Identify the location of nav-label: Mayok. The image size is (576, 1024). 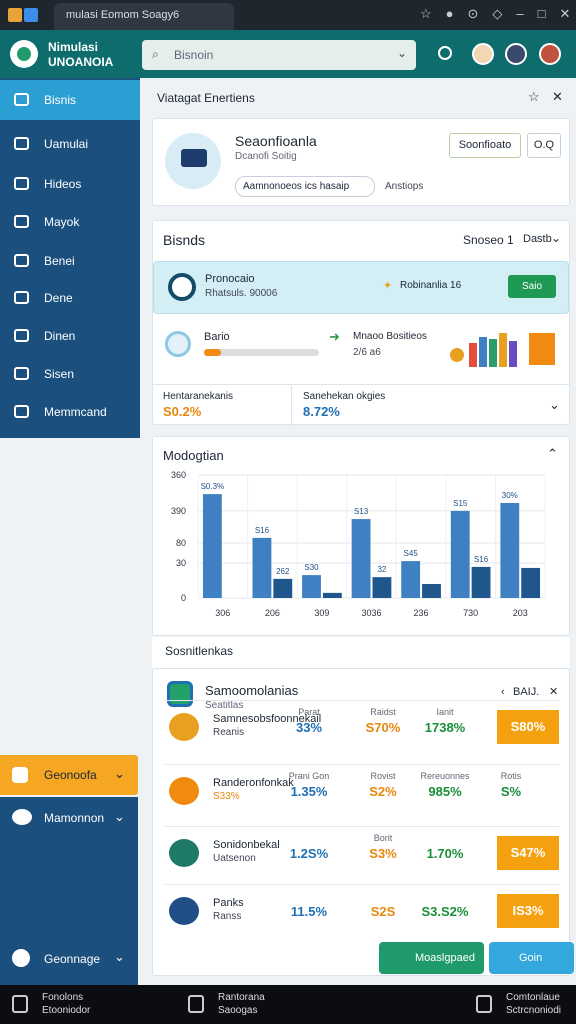
(62, 222).